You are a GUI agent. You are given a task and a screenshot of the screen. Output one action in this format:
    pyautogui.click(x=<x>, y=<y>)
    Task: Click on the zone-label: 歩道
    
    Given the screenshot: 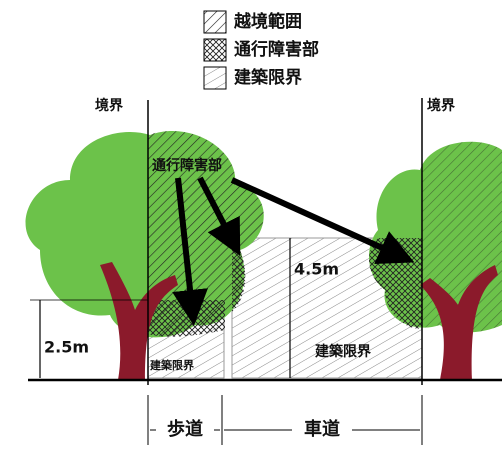 What is the action you would take?
    pyautogui.click(x=185, y=429)
    